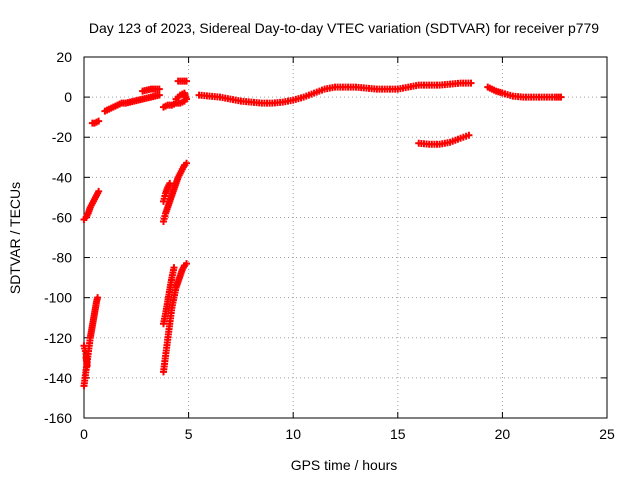  Describe the element at coordinates (64, 57) in the screenshot. I see `y-tick-label: 20` at that location.